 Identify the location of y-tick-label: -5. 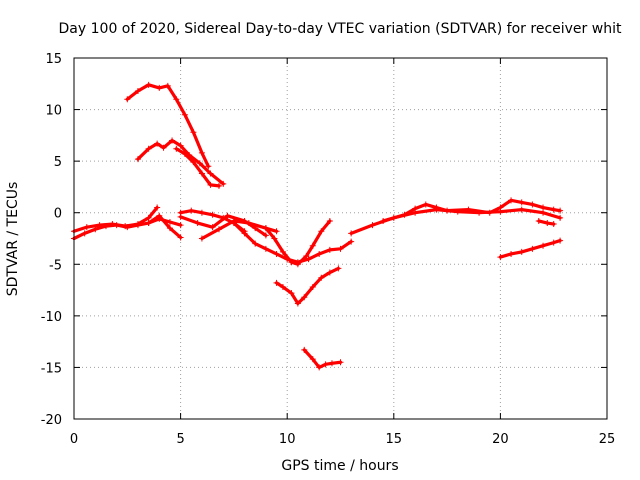
(55, 265).